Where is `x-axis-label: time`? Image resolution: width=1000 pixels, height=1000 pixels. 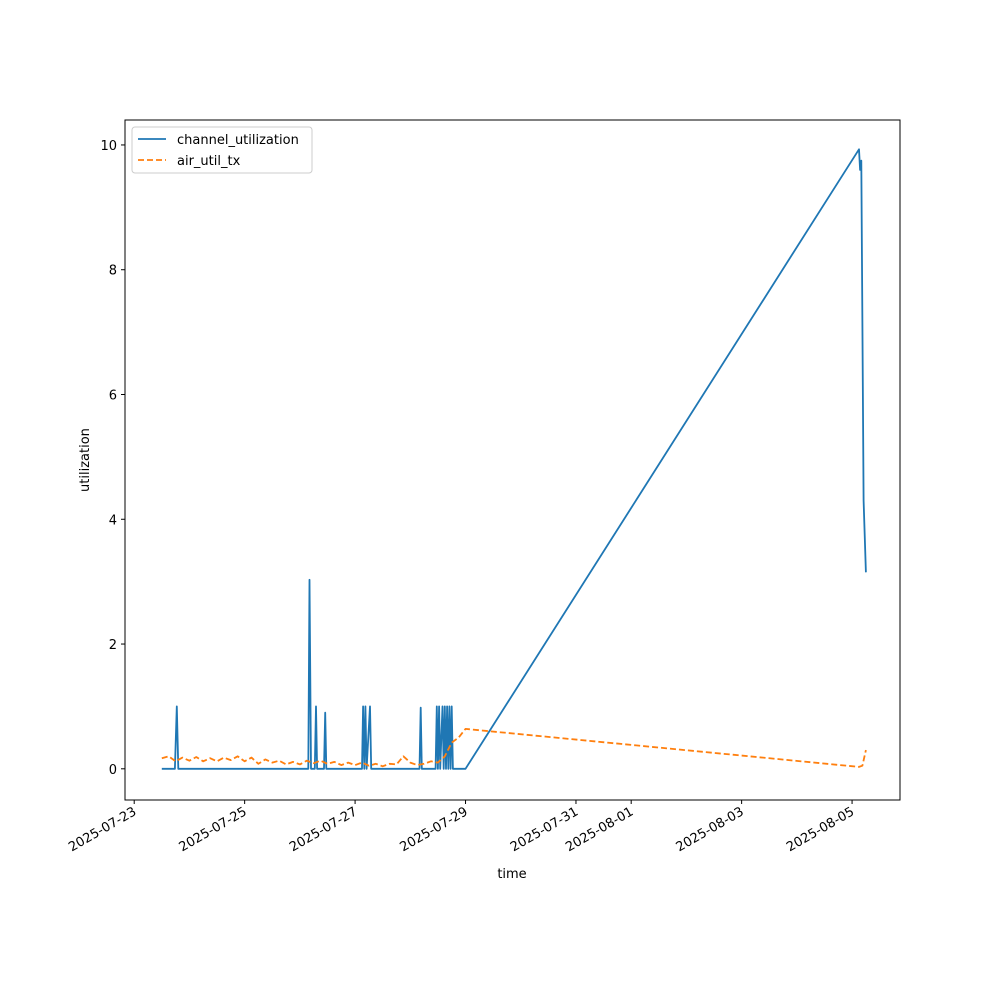 x-axis-label: time is located at coordinates (511, 874).